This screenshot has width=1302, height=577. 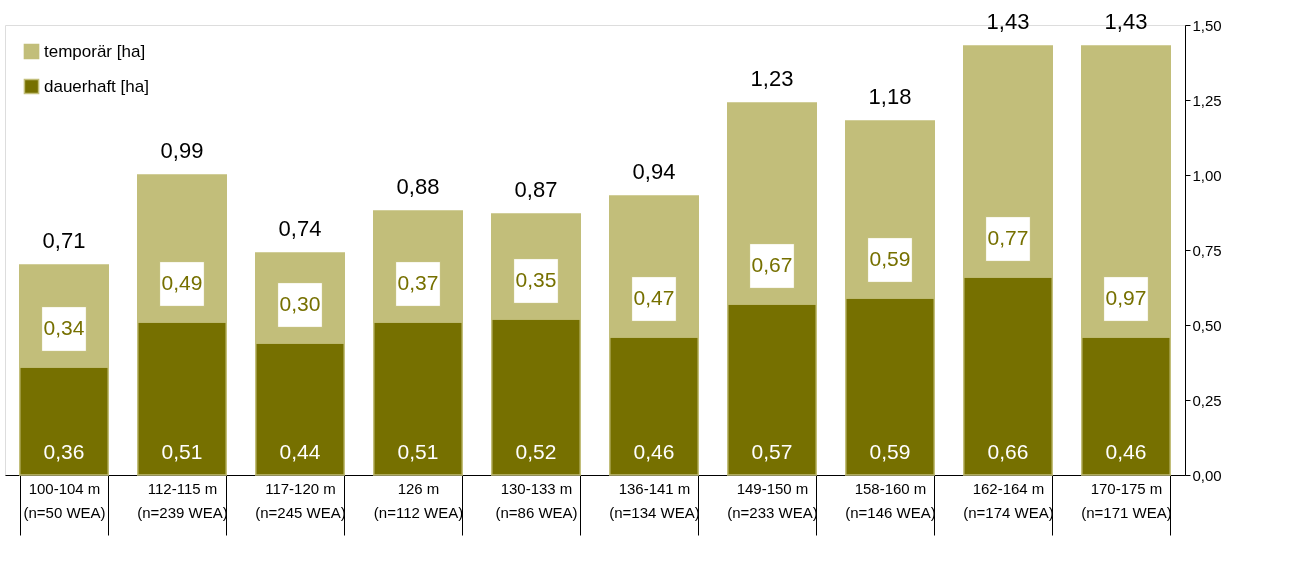 I want to click on x-tick-label: 126 m (n=112 WEA), so click(x=418, y=500).